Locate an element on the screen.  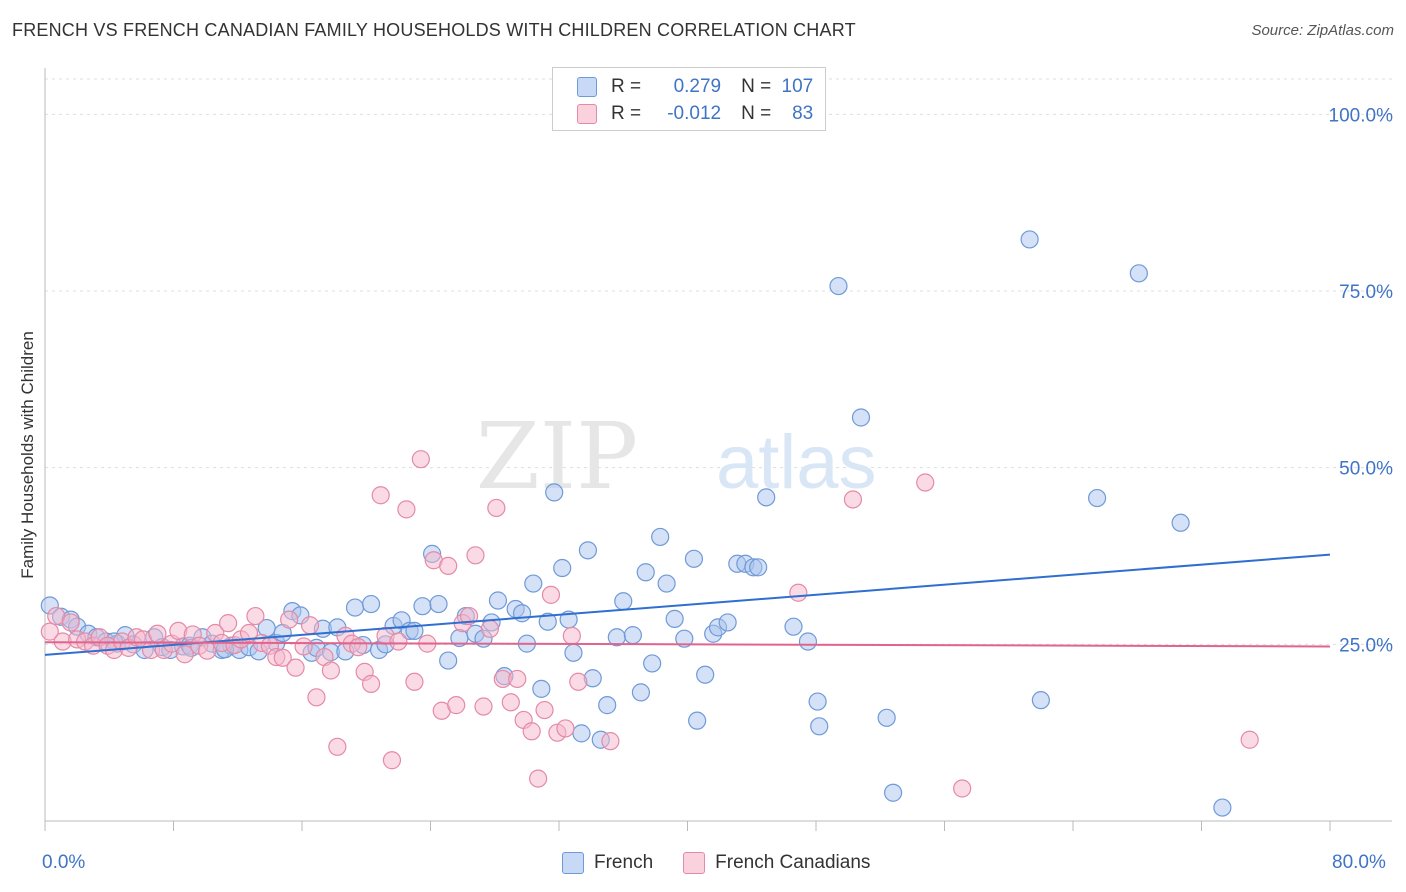
trend-lines is located at coordinates (687, 604).